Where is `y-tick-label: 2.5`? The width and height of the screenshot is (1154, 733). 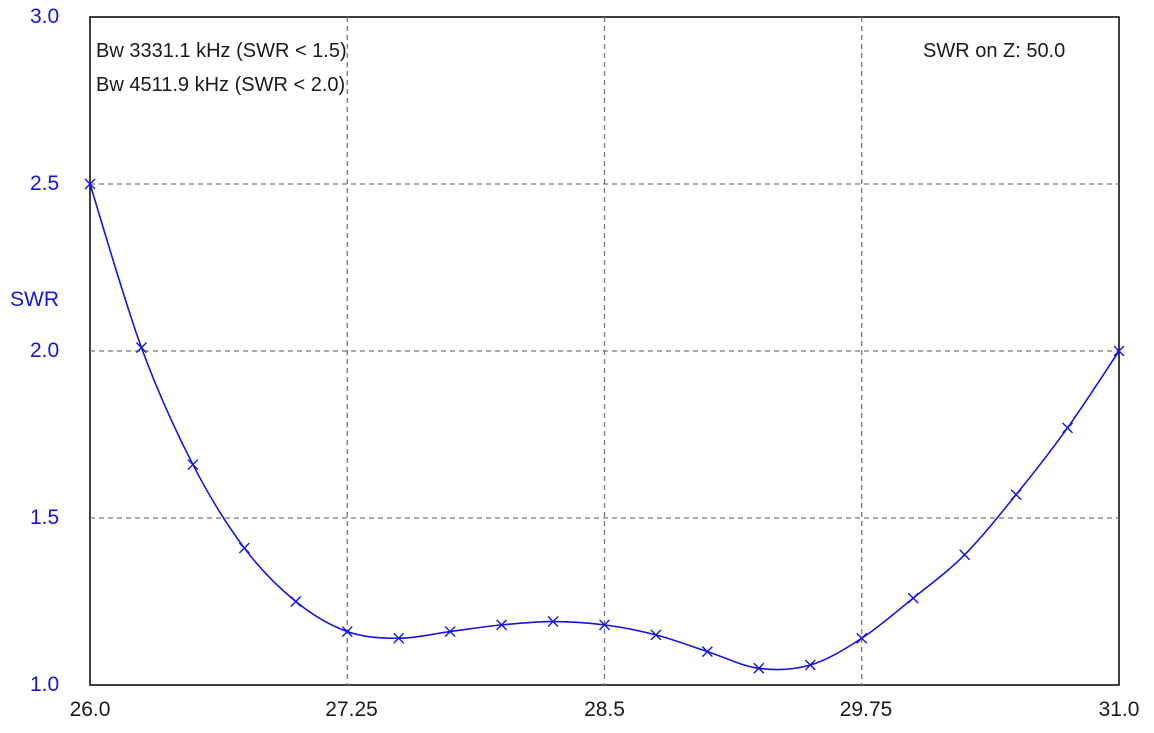
y-tick-label: 2.5 is located at coordinates (45, 183).